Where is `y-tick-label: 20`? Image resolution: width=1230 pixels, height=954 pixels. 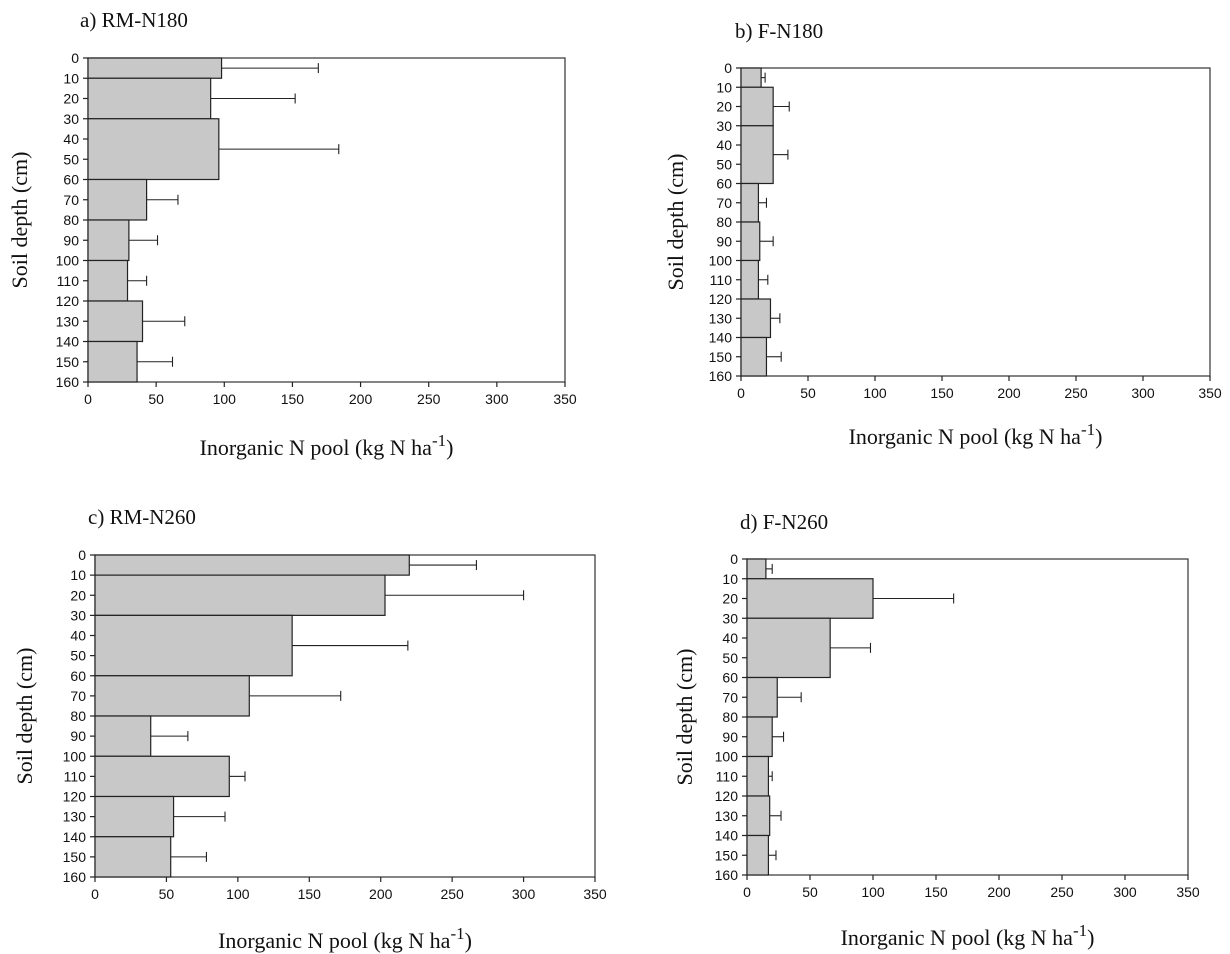
y-tick-label: 20 is located at coordinates (78, 595).